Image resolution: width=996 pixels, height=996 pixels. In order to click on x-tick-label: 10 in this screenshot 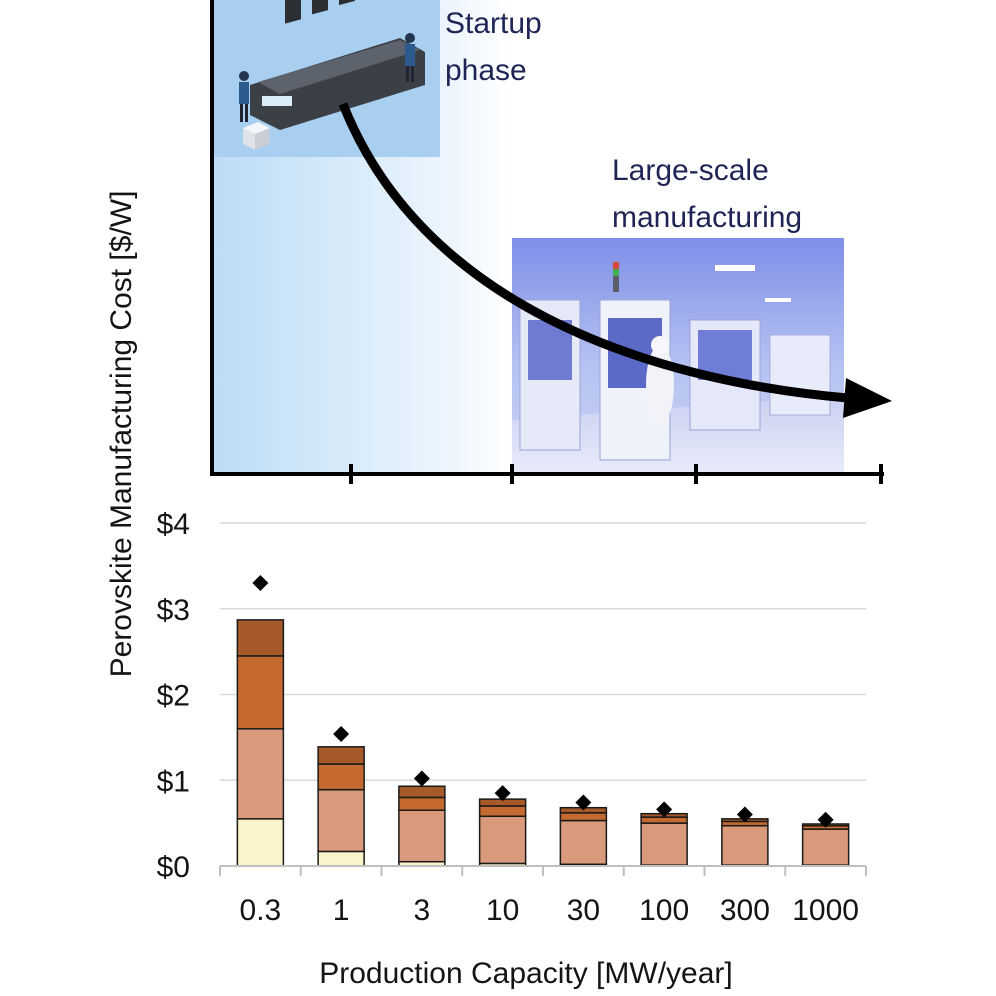, I will do `click(502, 910)`.